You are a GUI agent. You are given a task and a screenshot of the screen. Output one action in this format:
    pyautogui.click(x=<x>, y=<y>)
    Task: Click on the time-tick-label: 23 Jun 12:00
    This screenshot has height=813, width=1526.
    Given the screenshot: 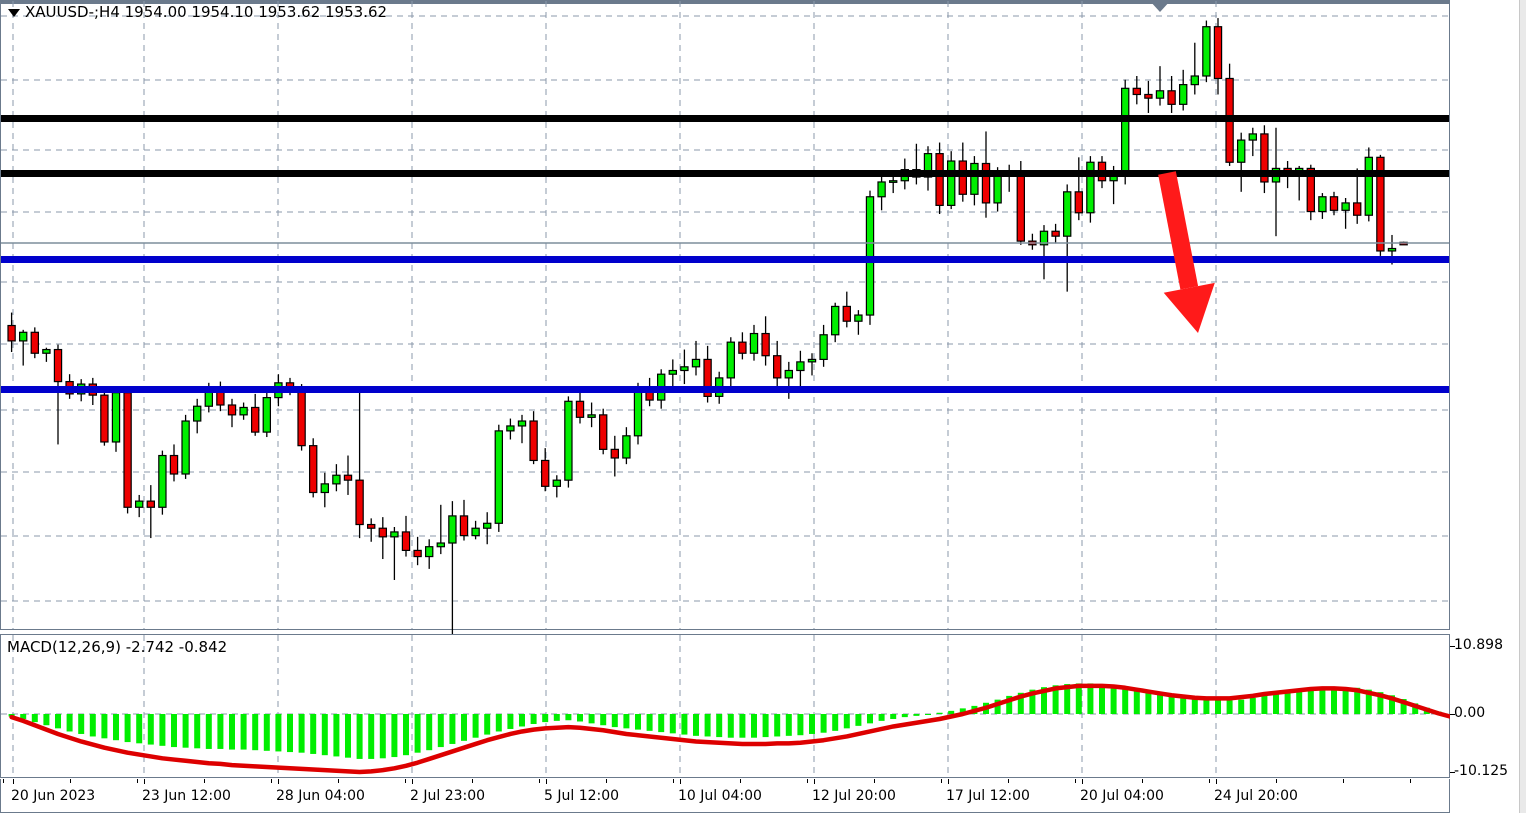 What is the action you would take?
    pyautogui.click(x=186, y=796)
    